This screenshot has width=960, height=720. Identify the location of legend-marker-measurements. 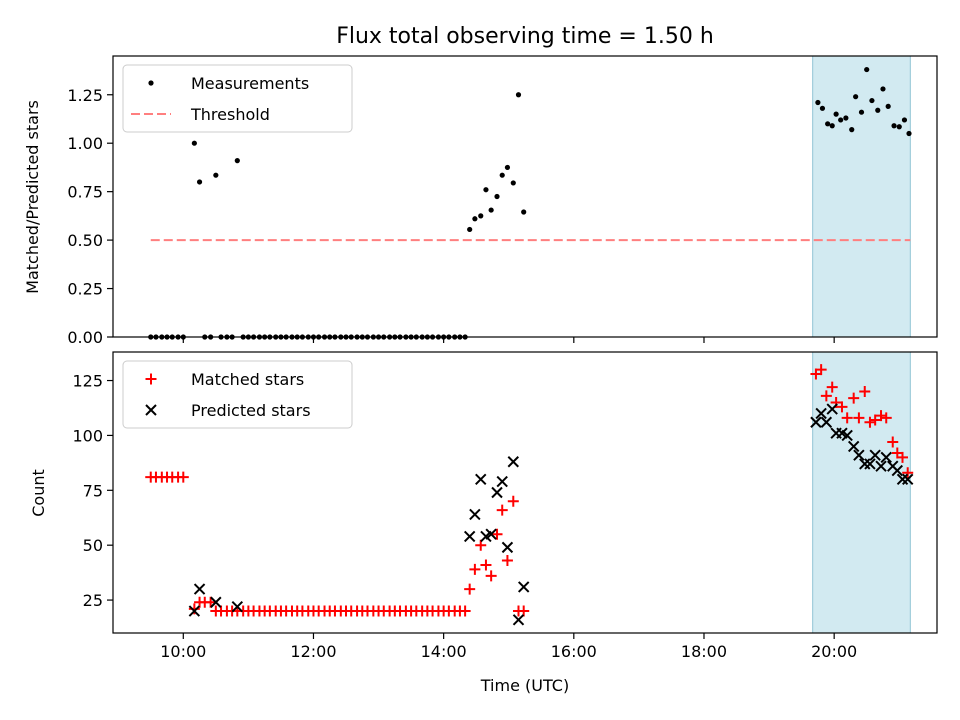
(151, 83).